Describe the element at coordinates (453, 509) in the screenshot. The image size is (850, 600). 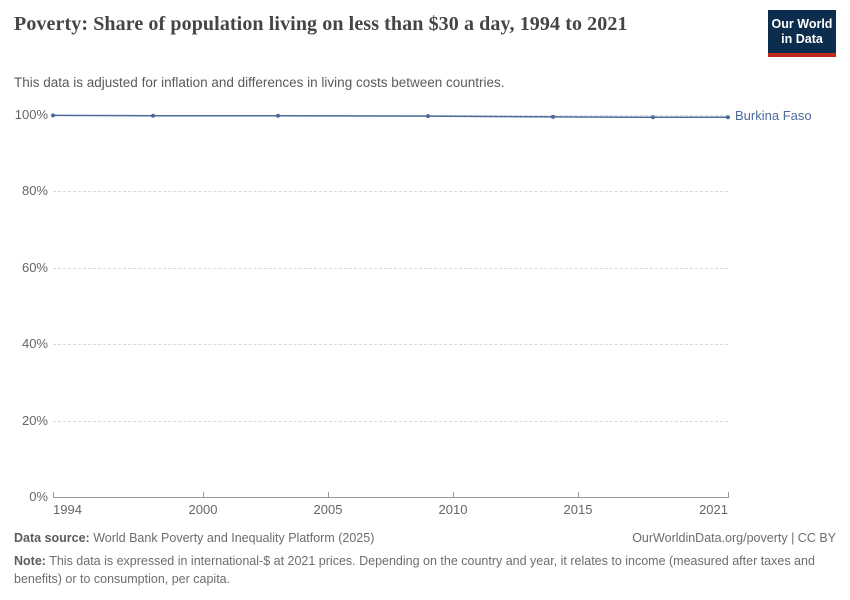
I see `x-tick-label: 2010` at that location.